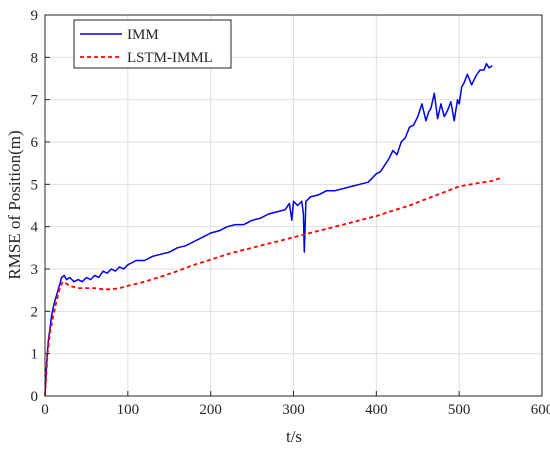 This screenshot has height=450, width=550. What do you see at coordinates (128, 410) in the screenshot?
I see `x-tick-label: 100` at bounding box center [128, 410].